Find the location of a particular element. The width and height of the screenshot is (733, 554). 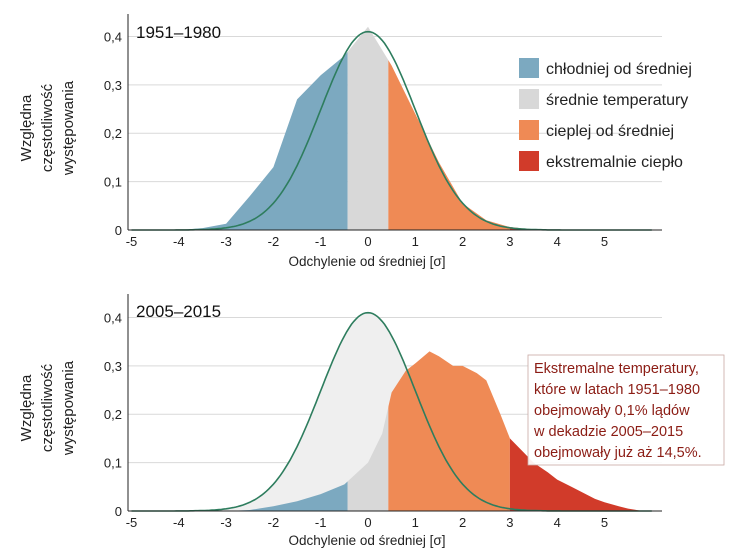

annotation-line: Ekstremalne temperatury, is located at coordinates (616, 369).